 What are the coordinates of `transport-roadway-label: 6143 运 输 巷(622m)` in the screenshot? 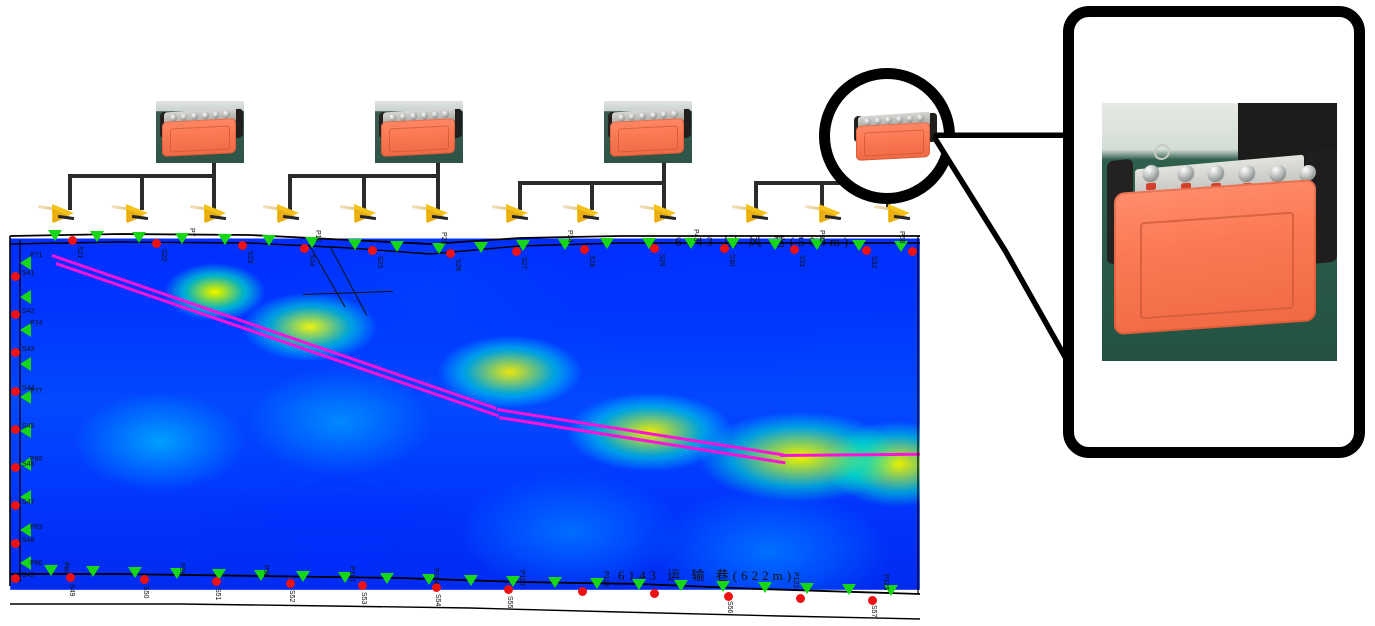 It's located at (707, 575).